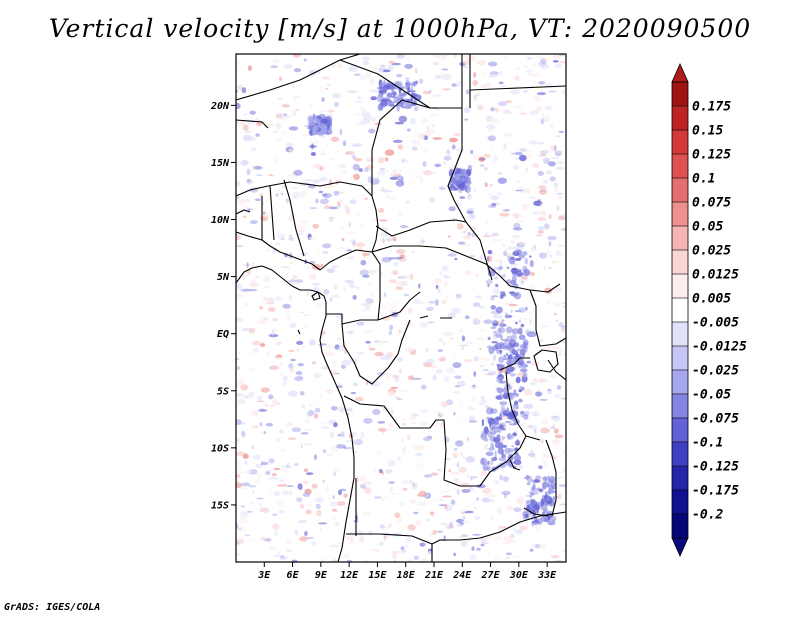  Describe the element at coordinates (252, 124) in the screenshot. I see `border-nw` at that location.